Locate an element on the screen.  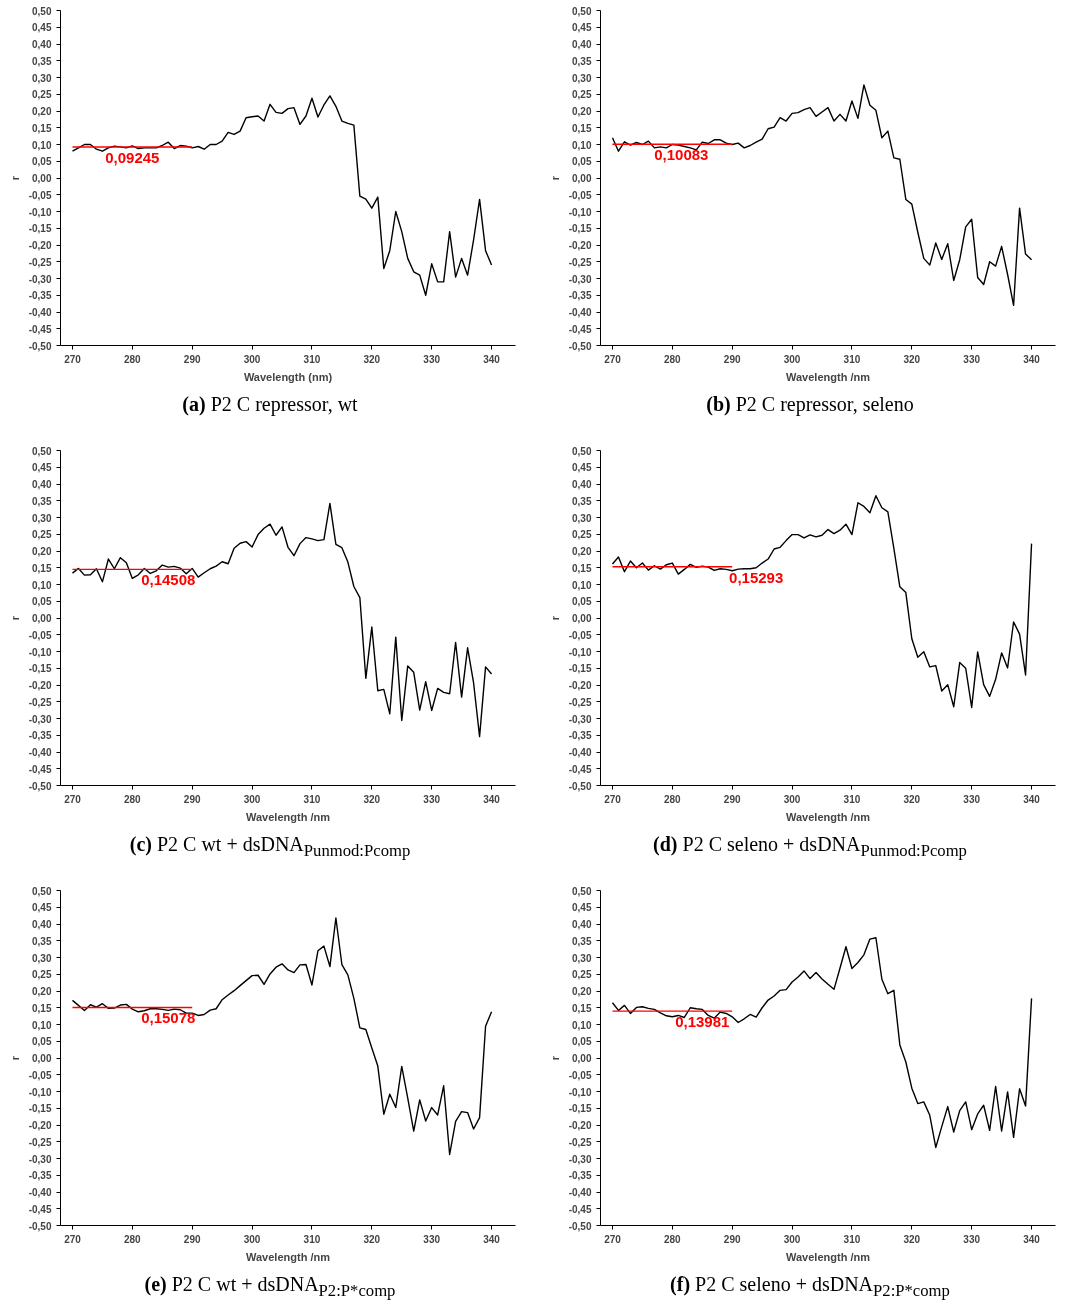
y-tick-label: 0,50 is located at coordinates (42, 451).